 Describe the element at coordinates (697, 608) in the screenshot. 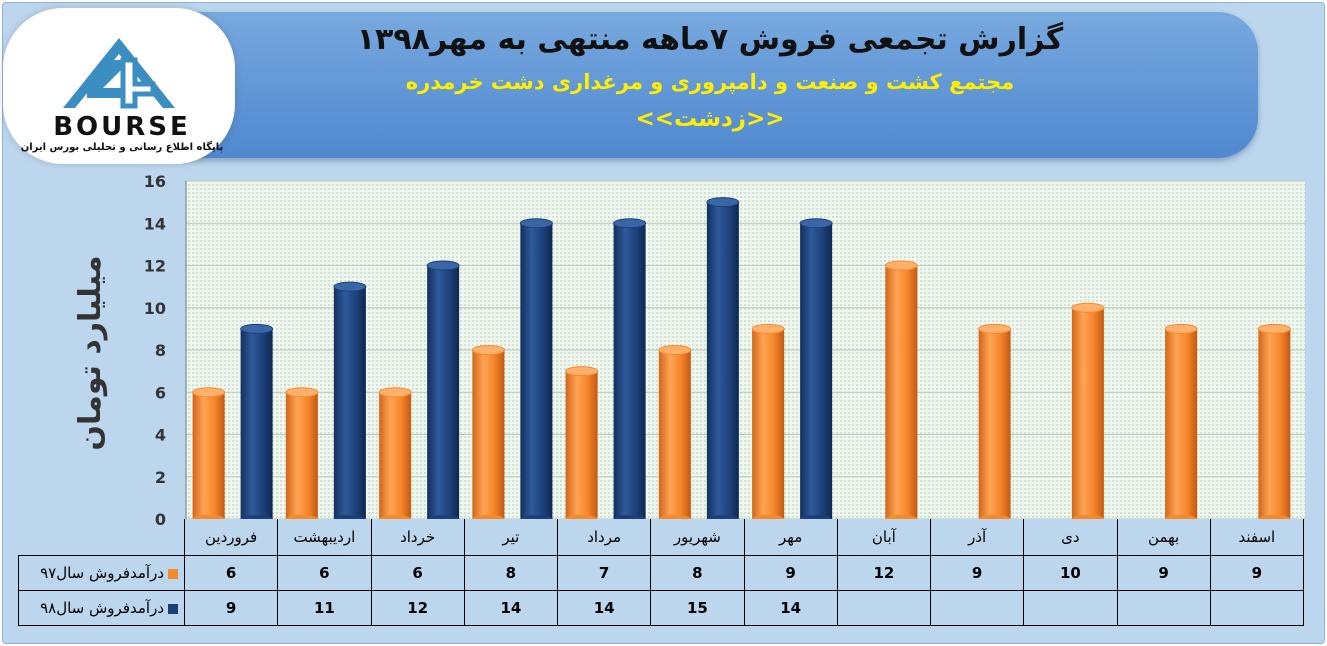

I see `table-cell: 15` at that location.